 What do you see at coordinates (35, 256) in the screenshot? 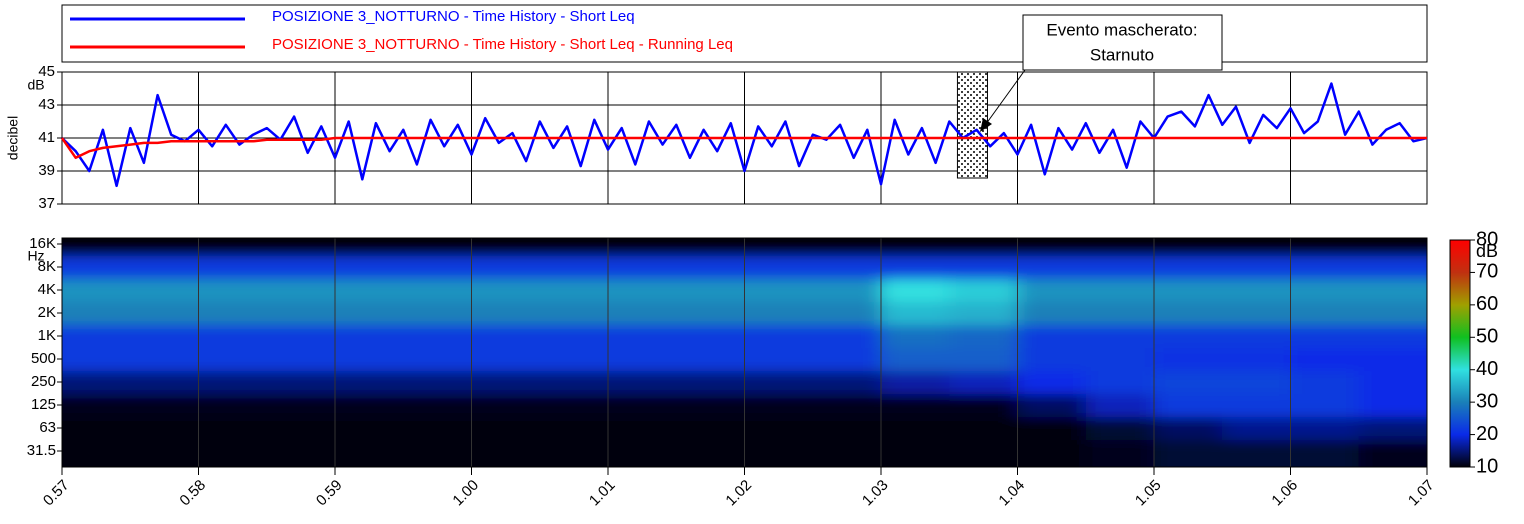
I see `y-unit: Hz` at bounding box center [35, 256].